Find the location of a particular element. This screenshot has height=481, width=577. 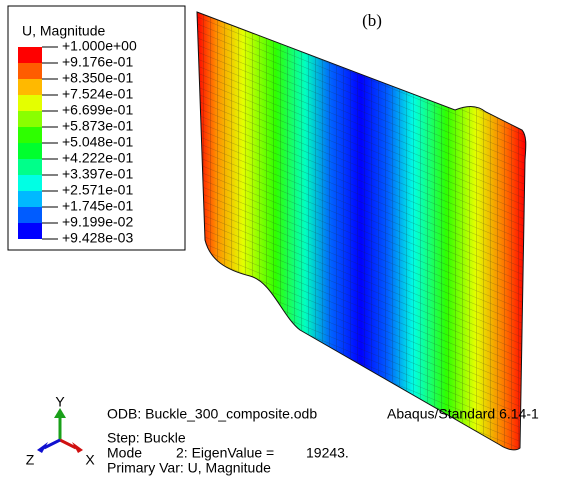

legend-label: +4.222e-01 is located at coordinates (97, 158).